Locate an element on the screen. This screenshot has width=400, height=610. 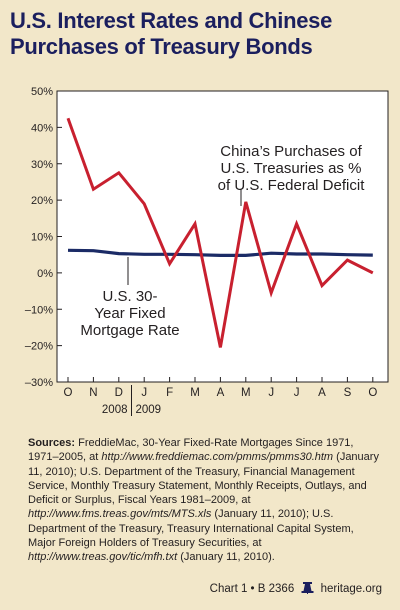
series-label-mortgage-rate: U.S. 30- is located at coordinates (129, 296).